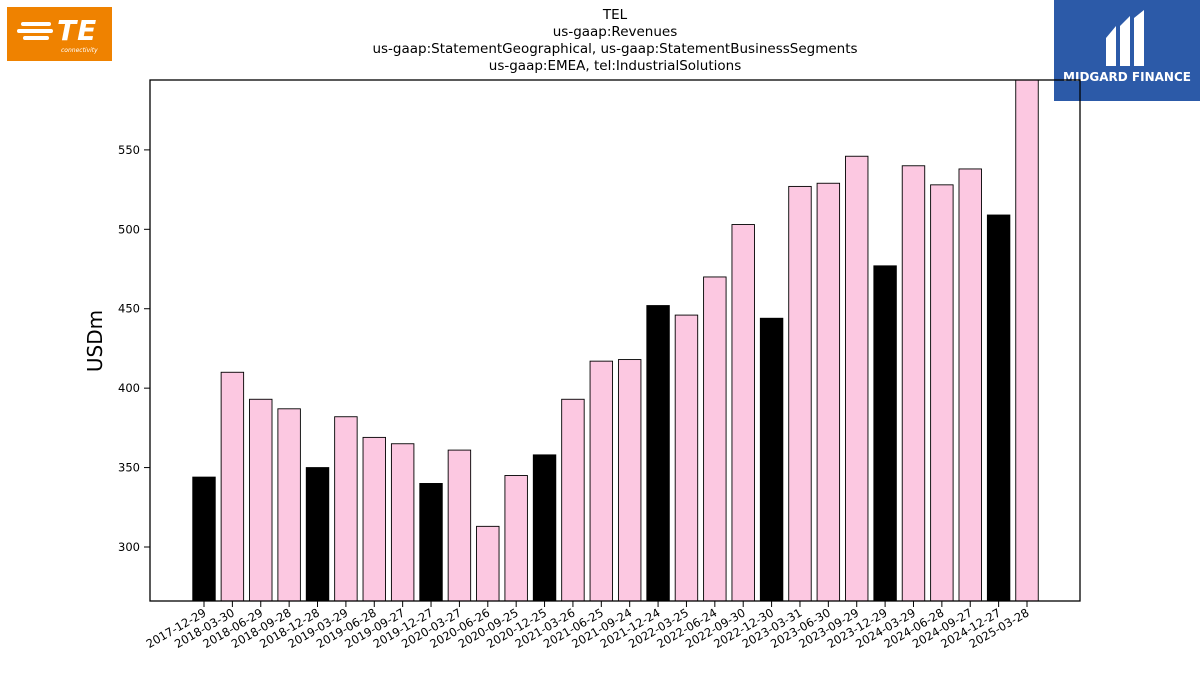 This screenshot has width=1200, height=675. Describe the element at coordinates (77, 30) in the screenshot. I see `te-logo-text: TE` at that location.